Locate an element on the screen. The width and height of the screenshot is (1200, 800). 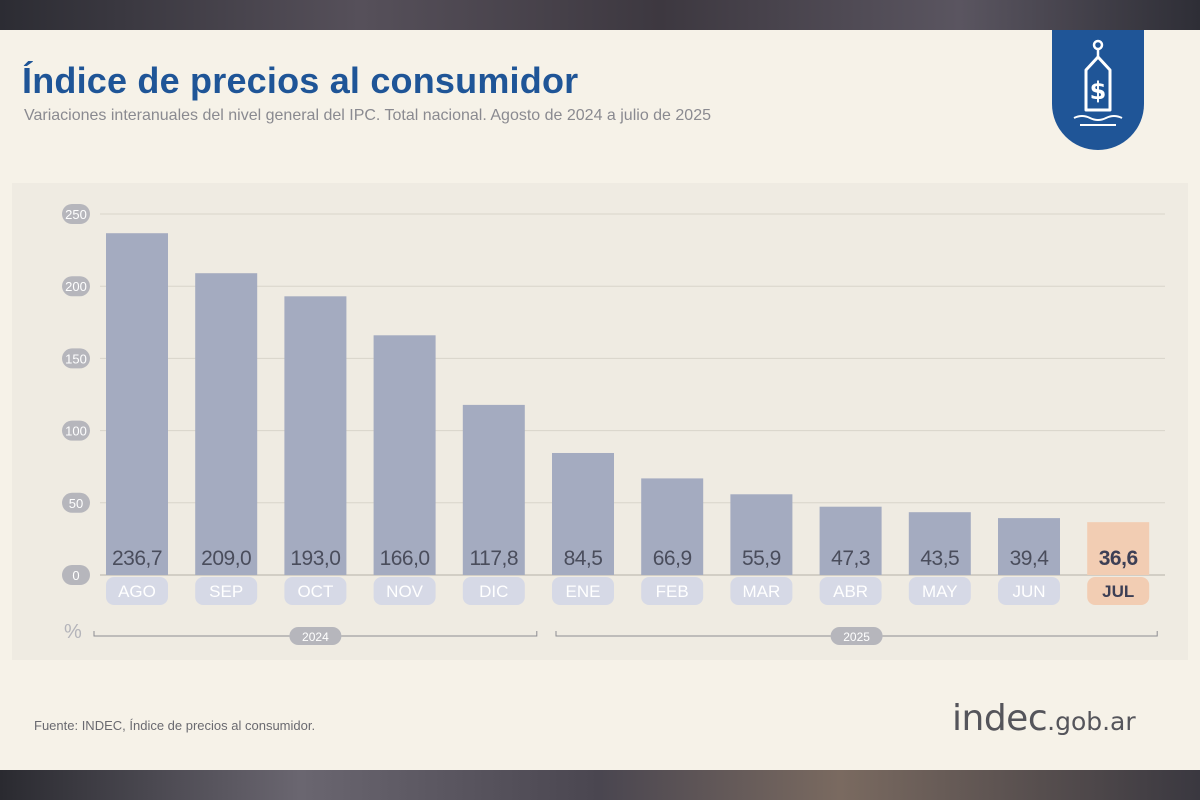
y-tick-label: 200 is located at coordinates (76, 286).